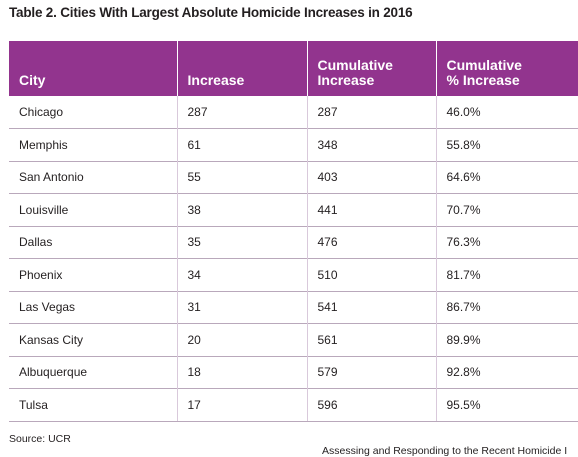 This screenshot has height=457, width=578. I want to click on table-row: Dallas 35 476 76.3%, so click(293, 242).